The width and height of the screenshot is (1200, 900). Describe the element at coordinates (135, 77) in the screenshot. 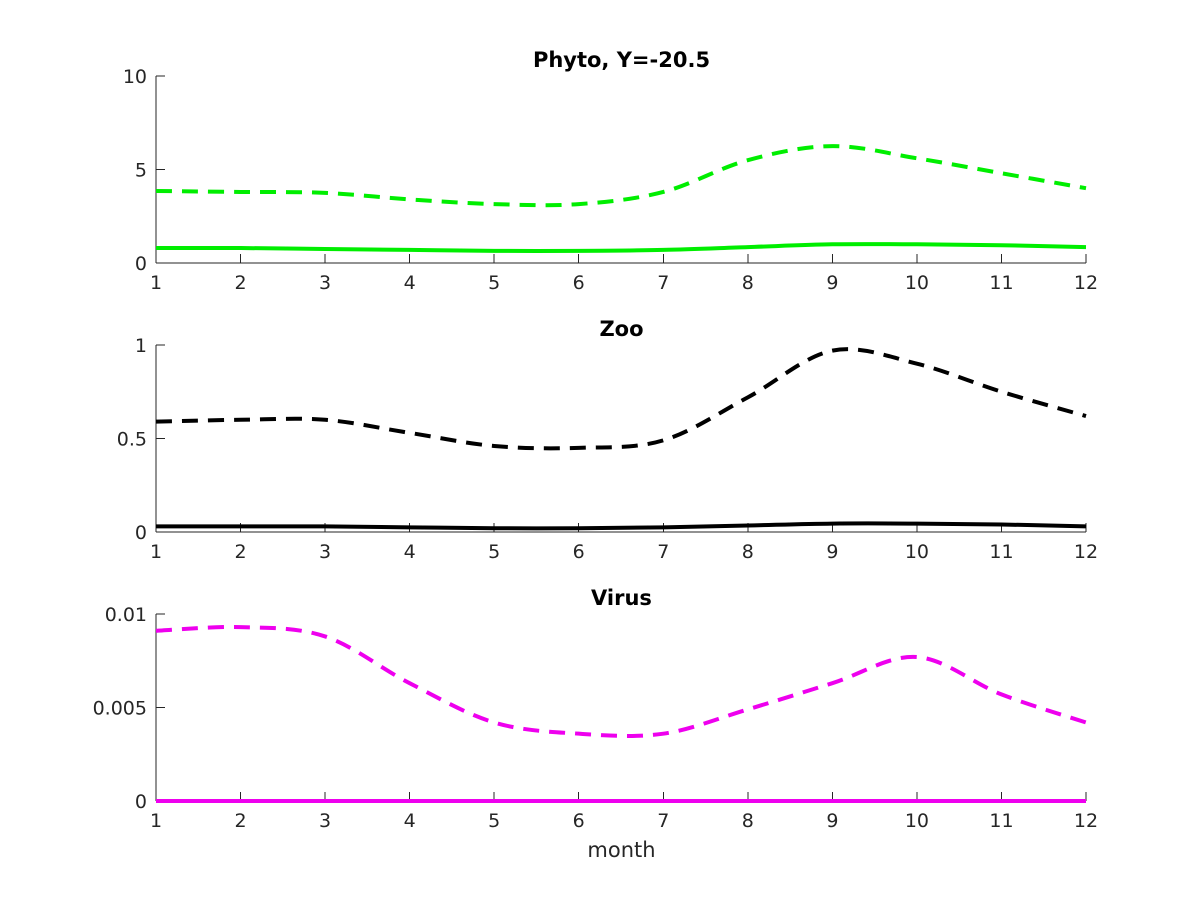

I see `phyto-y-tick-label: 10` at that location.